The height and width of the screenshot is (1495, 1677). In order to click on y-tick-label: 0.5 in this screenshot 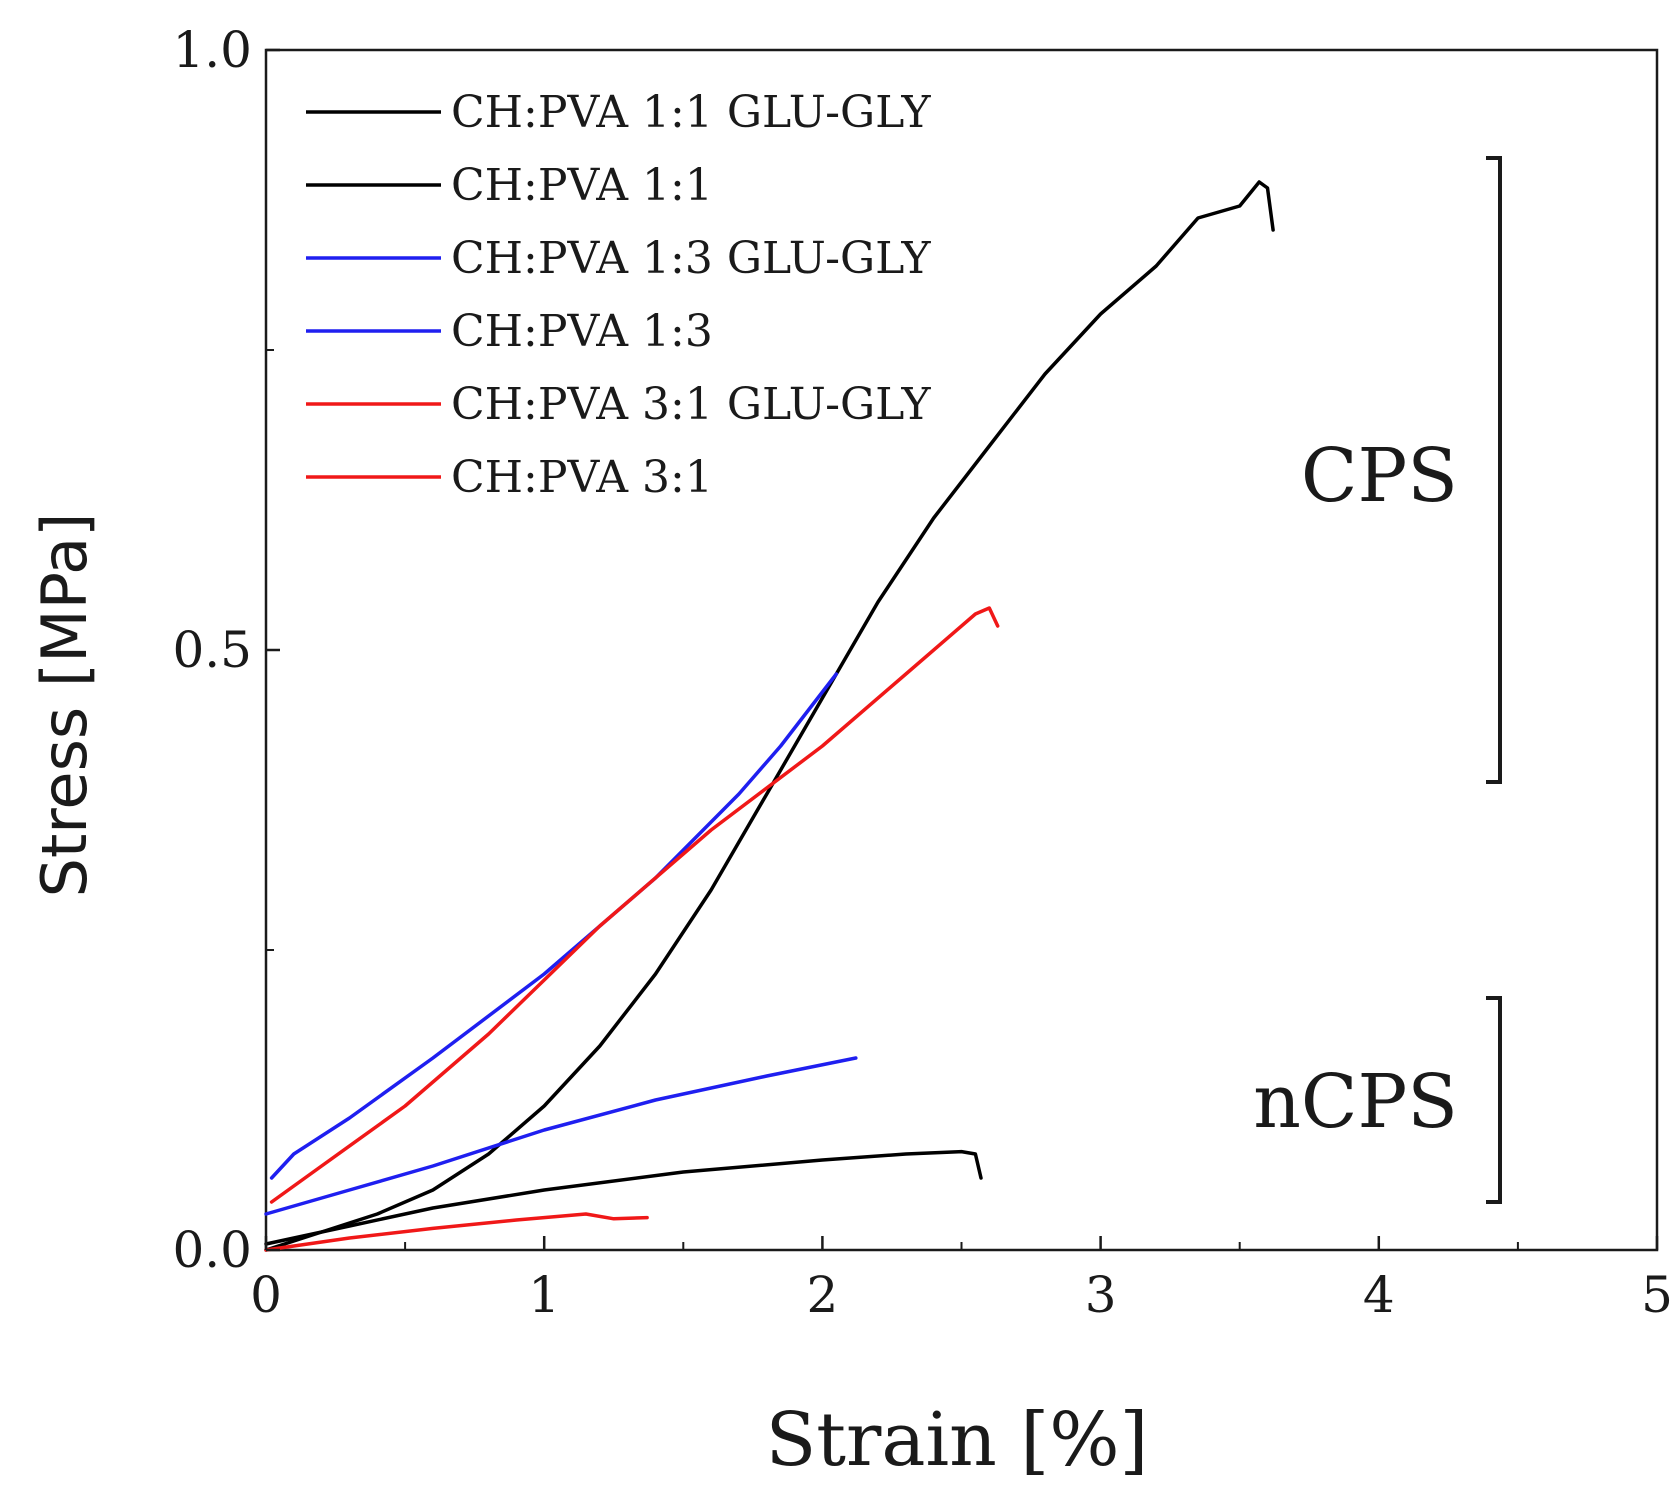, I will do `click(212, 650)`.